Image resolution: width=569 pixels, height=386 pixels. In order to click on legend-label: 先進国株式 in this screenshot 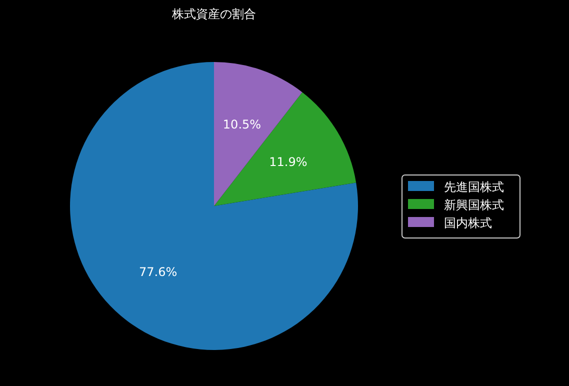, I will do `click(474, 187)`.